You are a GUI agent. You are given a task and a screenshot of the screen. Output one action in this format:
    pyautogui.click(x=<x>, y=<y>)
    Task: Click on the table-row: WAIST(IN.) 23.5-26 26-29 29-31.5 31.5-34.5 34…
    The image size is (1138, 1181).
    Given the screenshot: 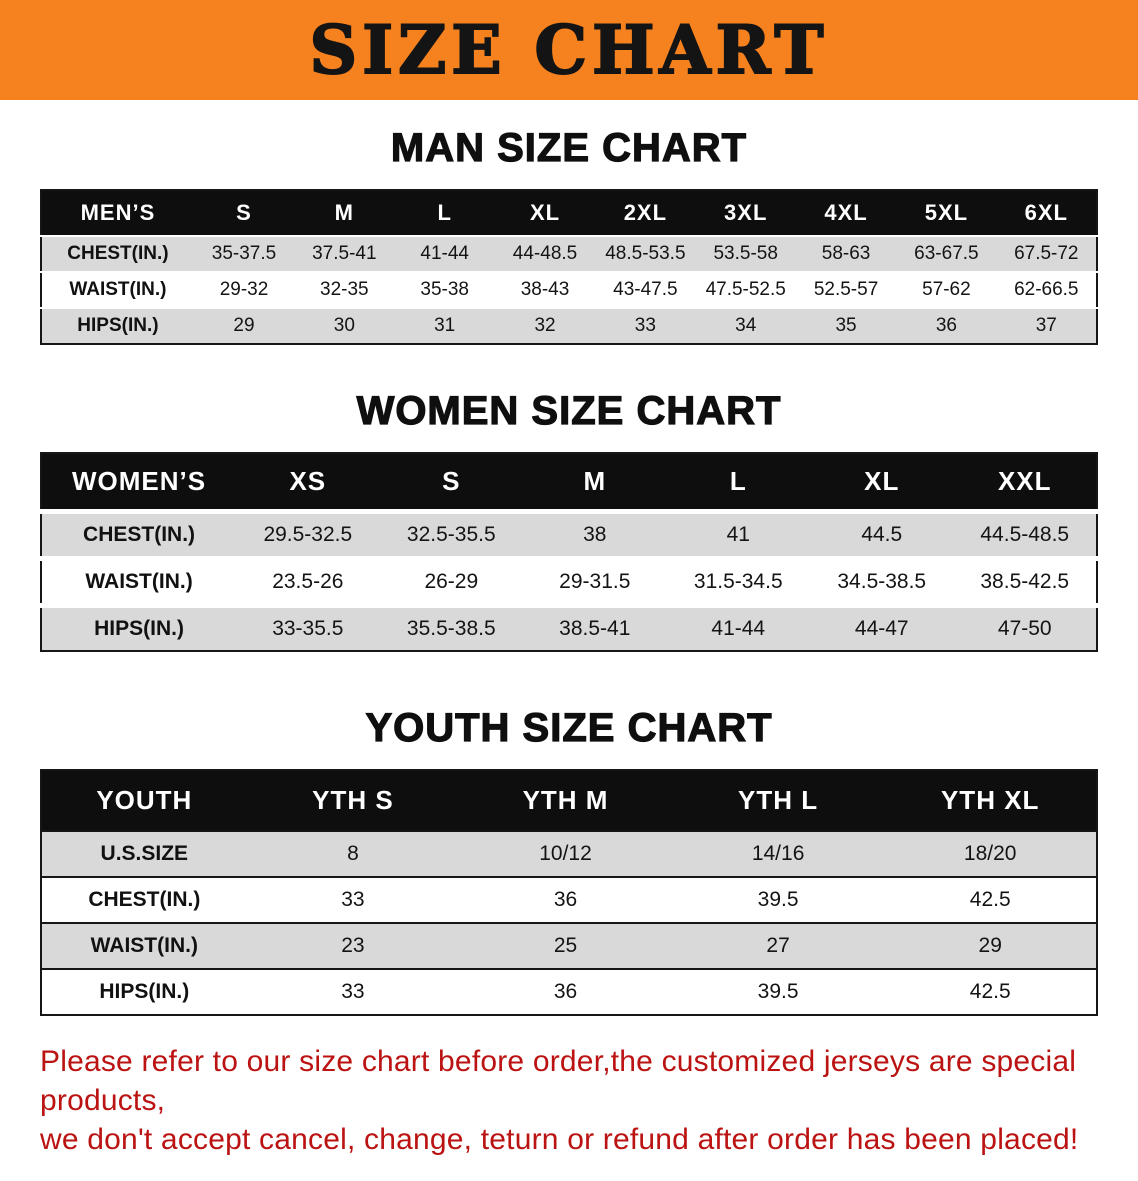 What is the action you would take?
    pyautogui.click(x=569, y=582)
    